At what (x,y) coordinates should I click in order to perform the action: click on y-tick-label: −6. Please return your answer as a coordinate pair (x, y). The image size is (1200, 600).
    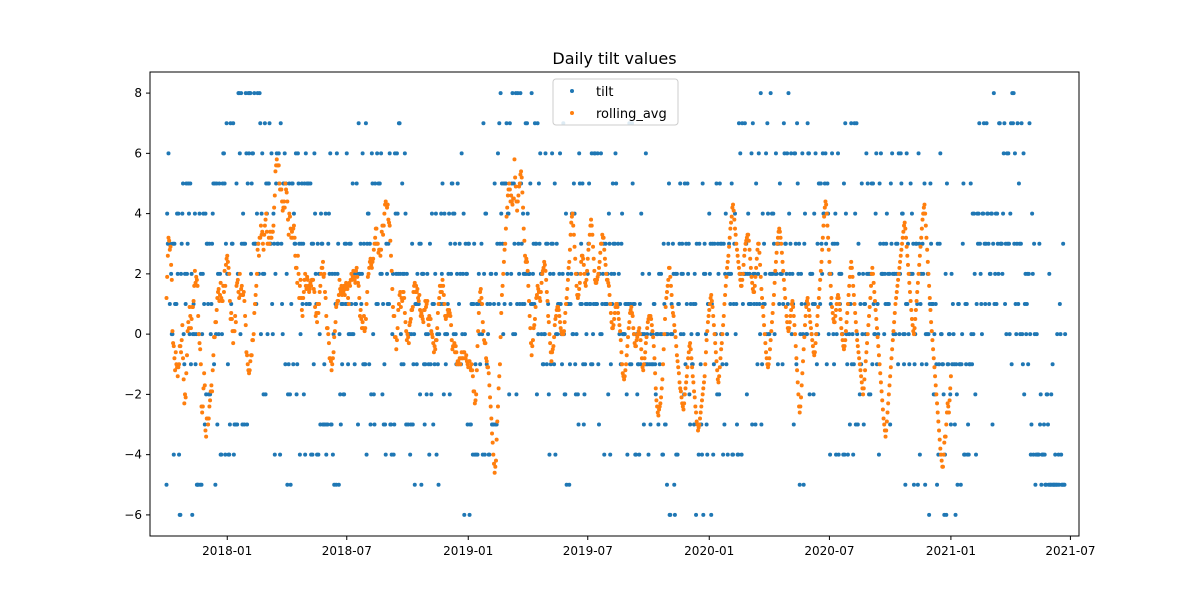
    Looking at the image, I should click on (133, 515).